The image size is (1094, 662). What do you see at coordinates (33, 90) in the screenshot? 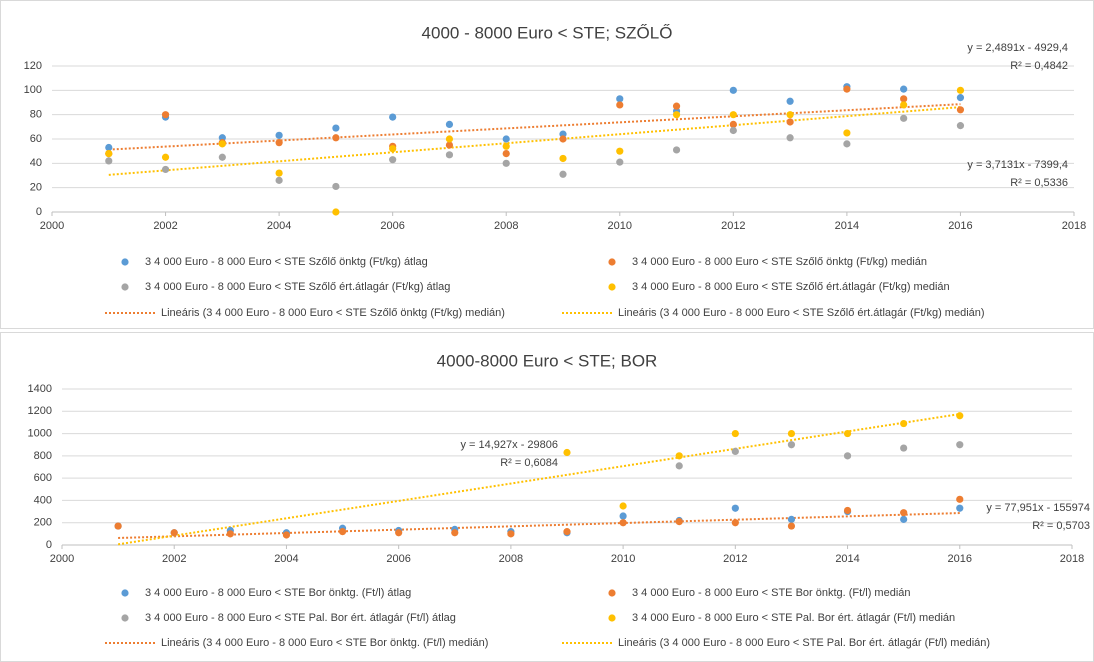
I see `y-tick-label: 100` at bounding box center [33, 90].